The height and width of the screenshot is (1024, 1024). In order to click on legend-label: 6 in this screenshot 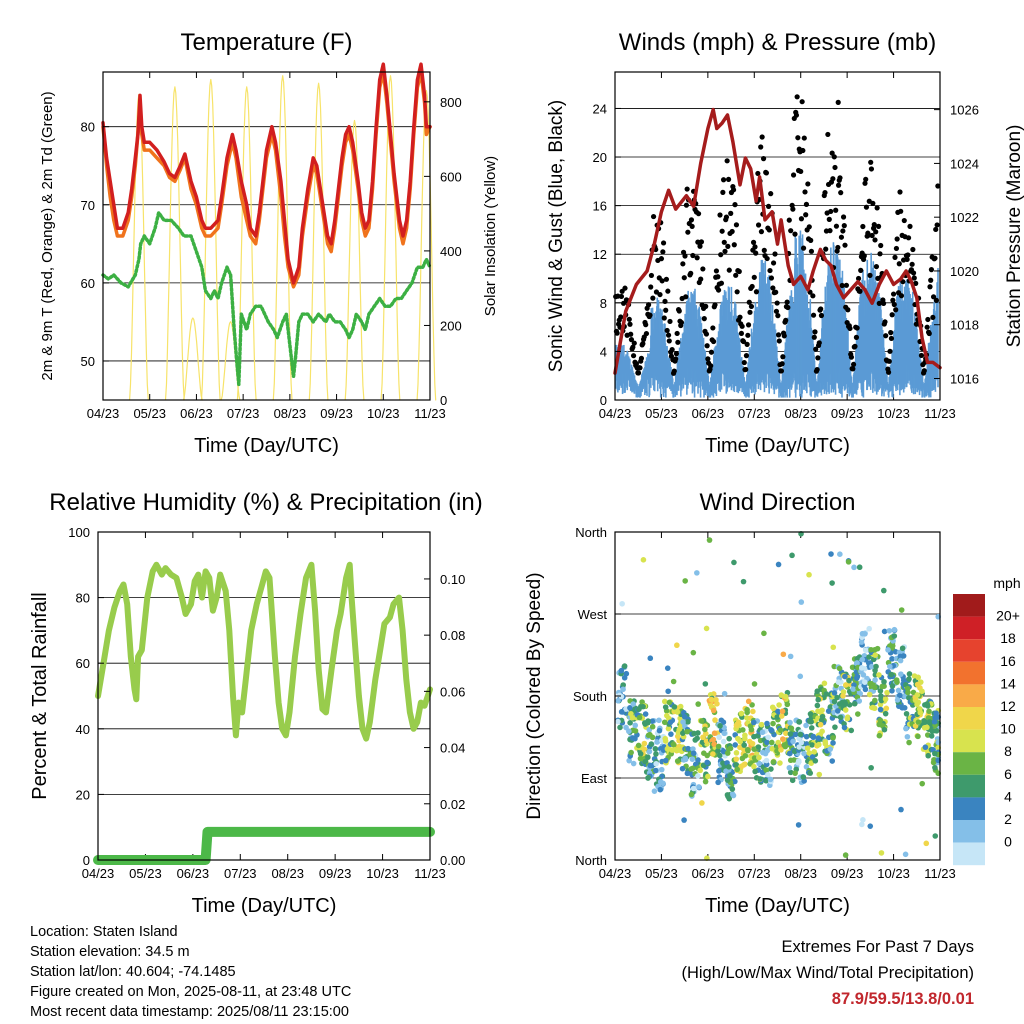, I will do `click(1008, 774)`.